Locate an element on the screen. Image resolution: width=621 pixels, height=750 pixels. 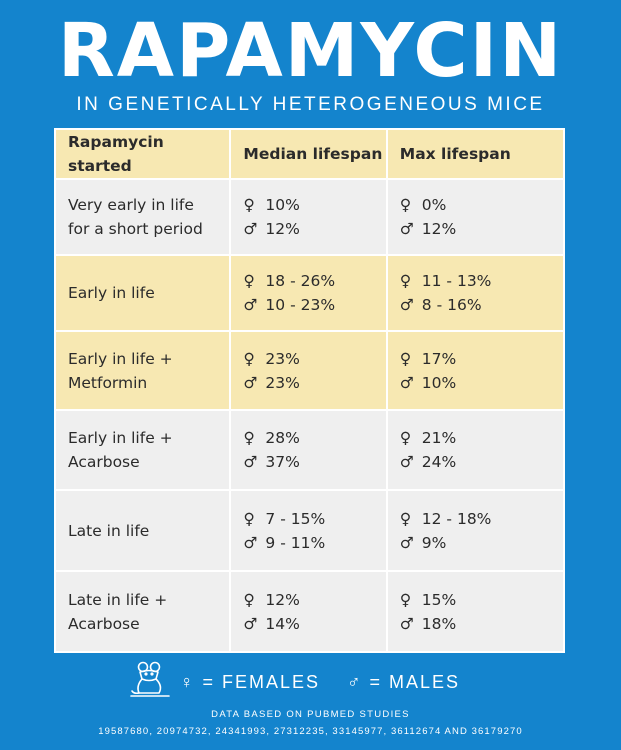
median-lifespan-cell: ♀ 18 - 26% ♂ 10 - 23% is located at coordinates (308, 293).